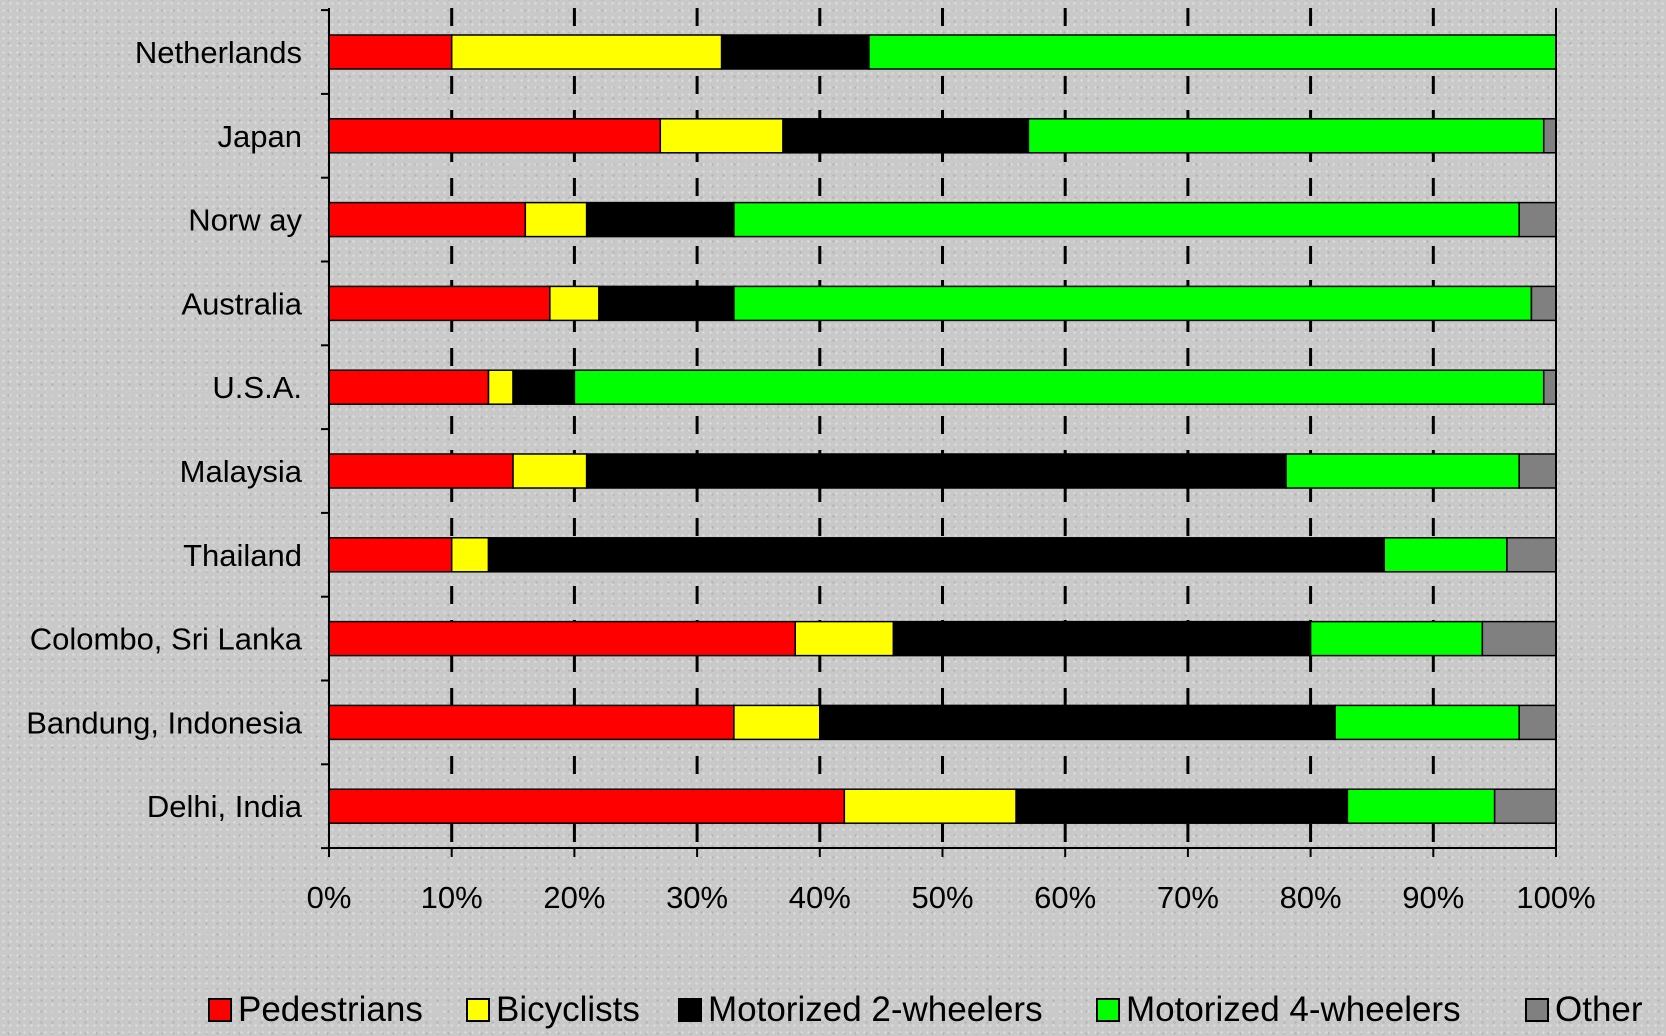 The image size is (1666, 1036). I want to click on x-tick-label: 90%, so click(1433, 897).